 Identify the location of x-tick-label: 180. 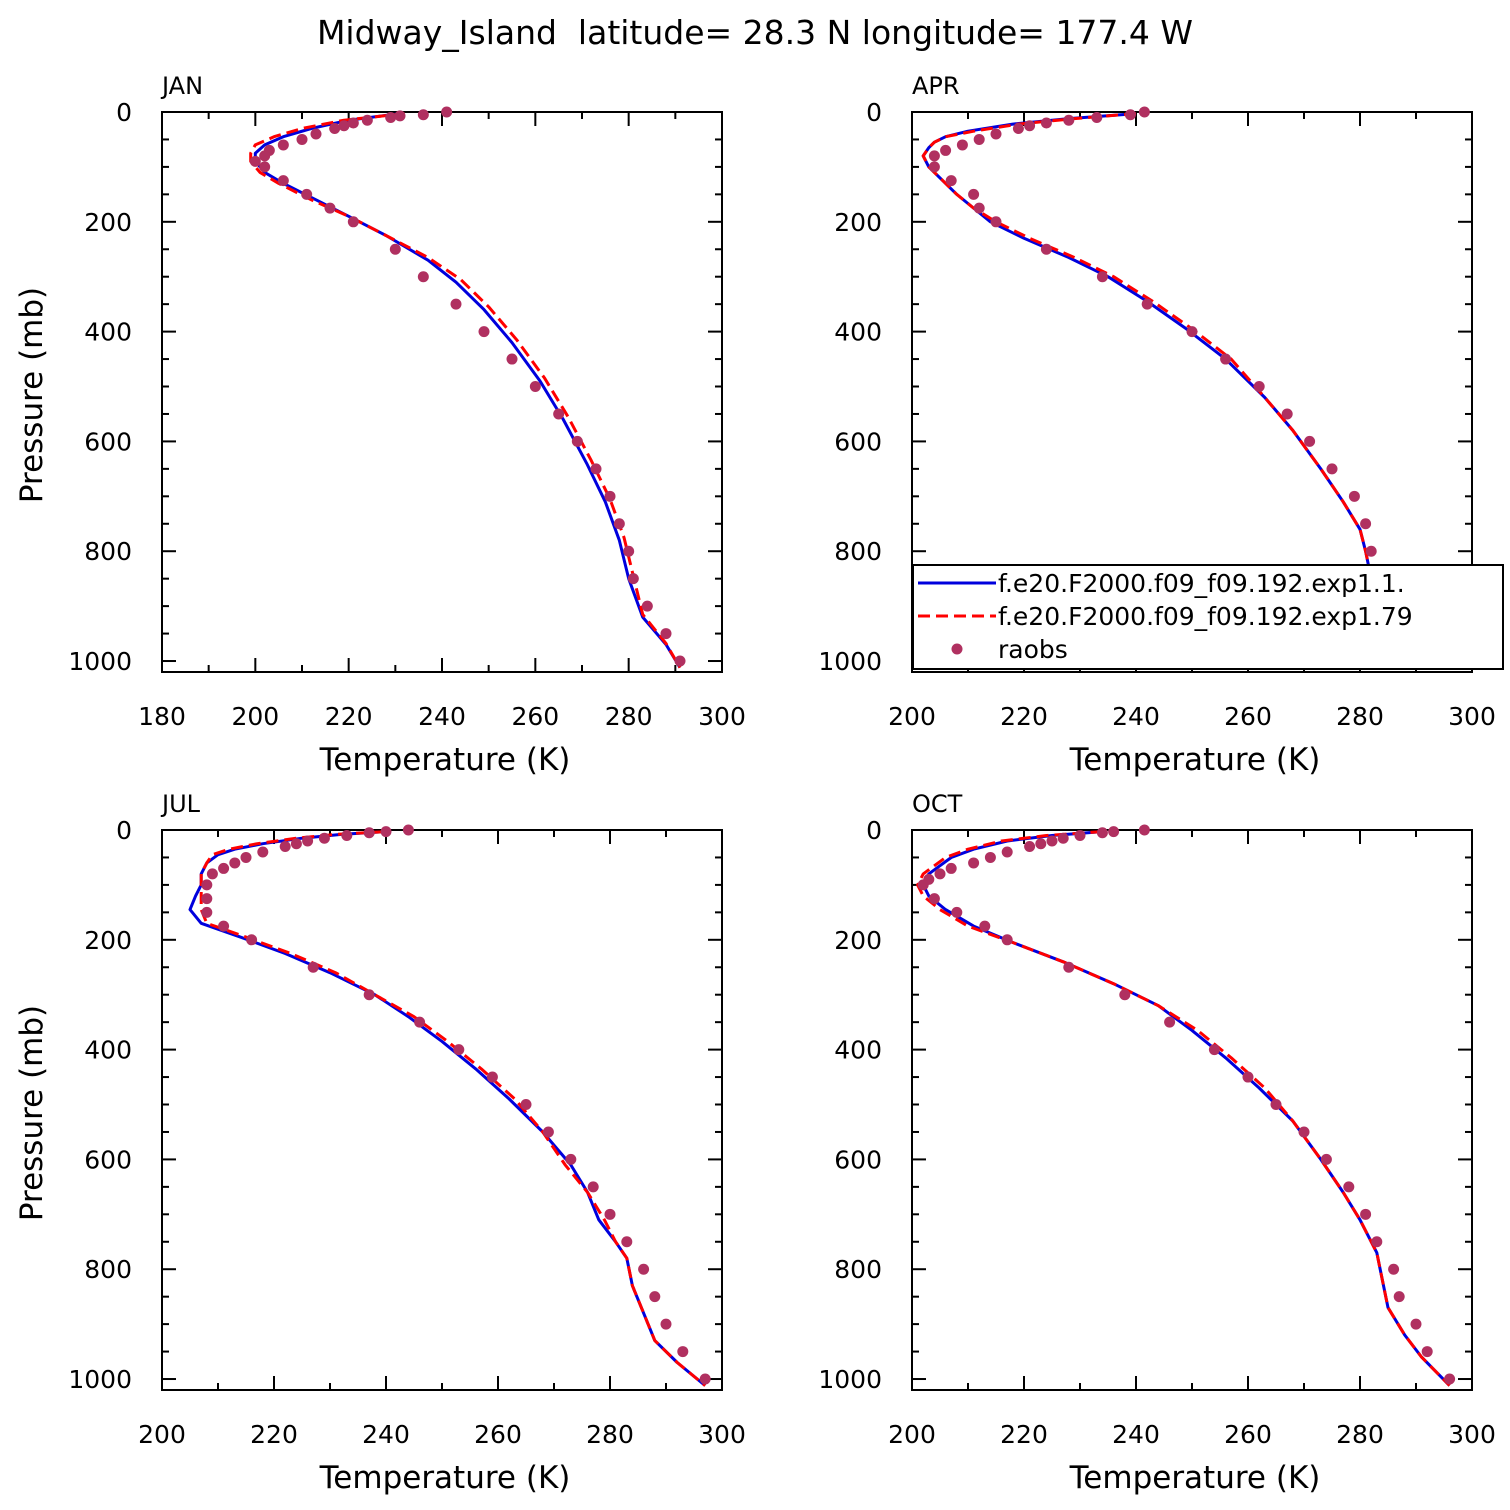
(162, 716).